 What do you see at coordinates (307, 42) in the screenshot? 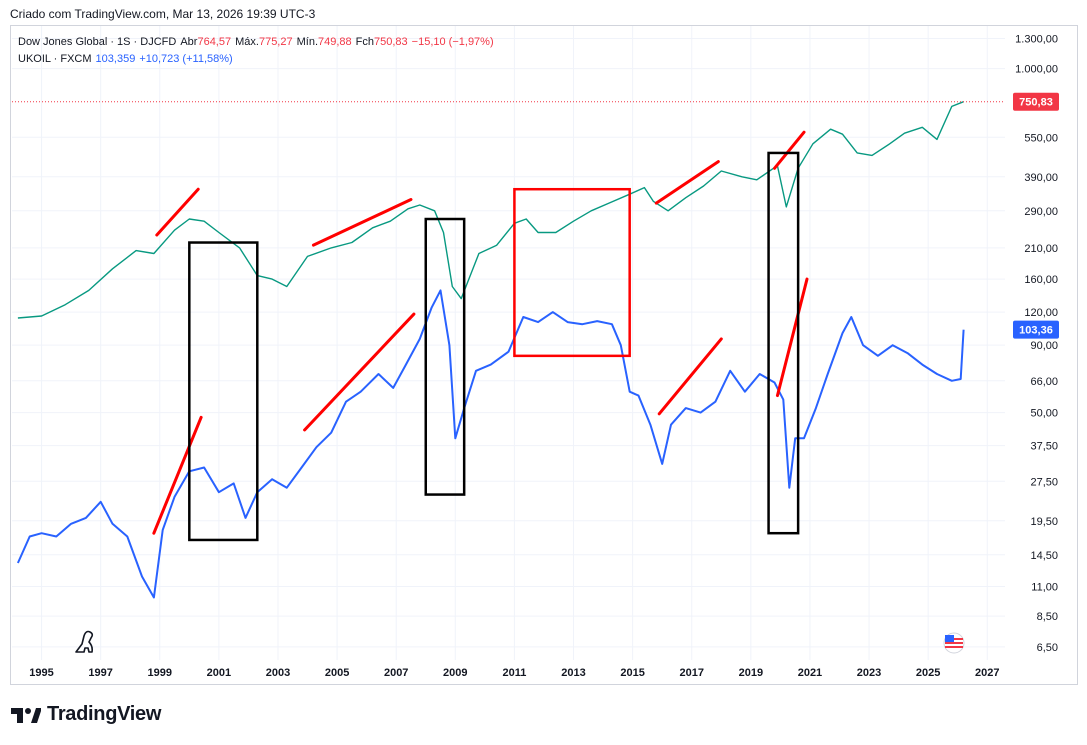
I see `djcfd-low-label: Mín.` at bounding box center [307, 42].